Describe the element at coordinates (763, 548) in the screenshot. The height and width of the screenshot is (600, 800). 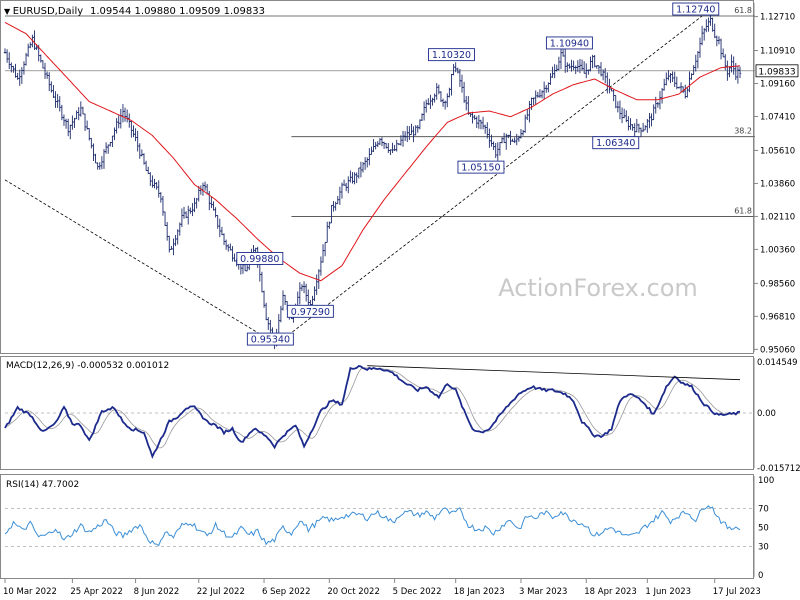
I see `rsi-tick-label: 30` at that location.